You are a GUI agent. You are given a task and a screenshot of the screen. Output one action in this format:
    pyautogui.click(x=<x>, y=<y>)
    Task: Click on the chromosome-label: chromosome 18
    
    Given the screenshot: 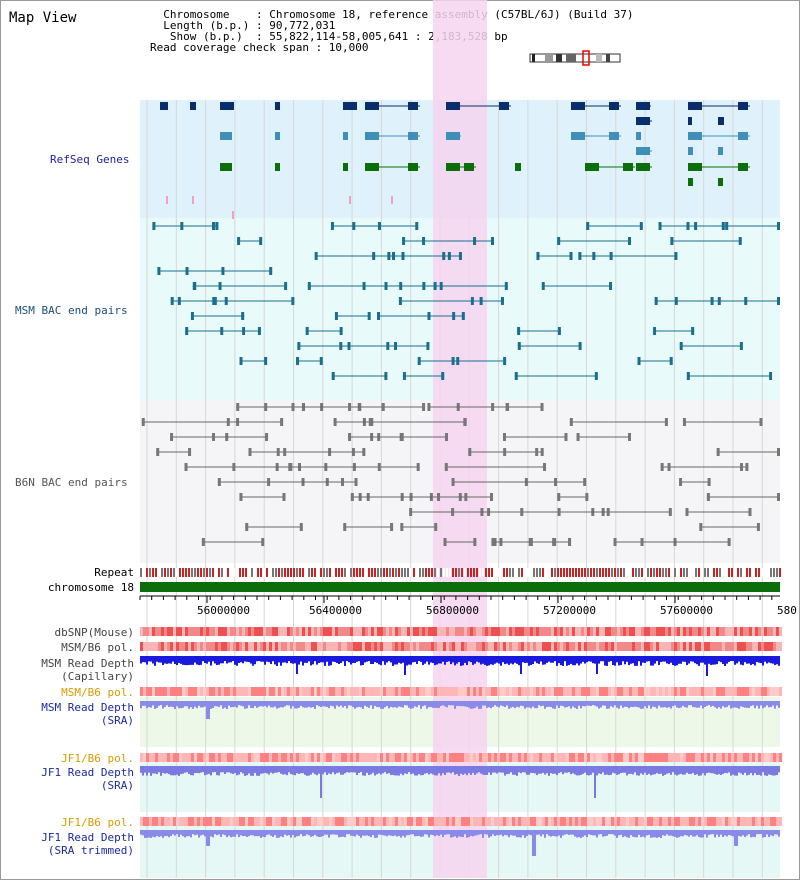 What is the action you would take?
    pyautogui.click(x=90, y=587)
    